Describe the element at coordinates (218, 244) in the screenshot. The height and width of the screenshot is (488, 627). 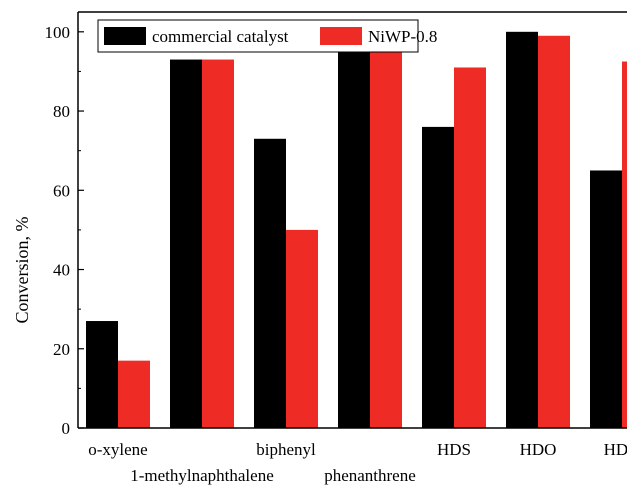
I see `bar-niwp-0-8-1-methylnaphthalene` at that location.